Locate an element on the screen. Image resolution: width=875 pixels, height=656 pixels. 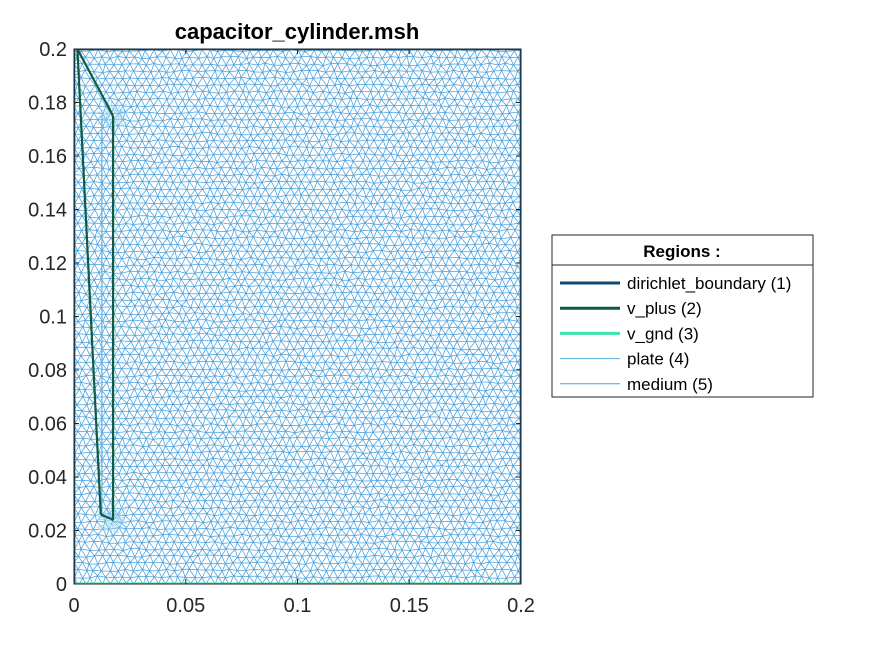
chart-title: capacitor_cylinder.msh is located at coordinates (297, 31).